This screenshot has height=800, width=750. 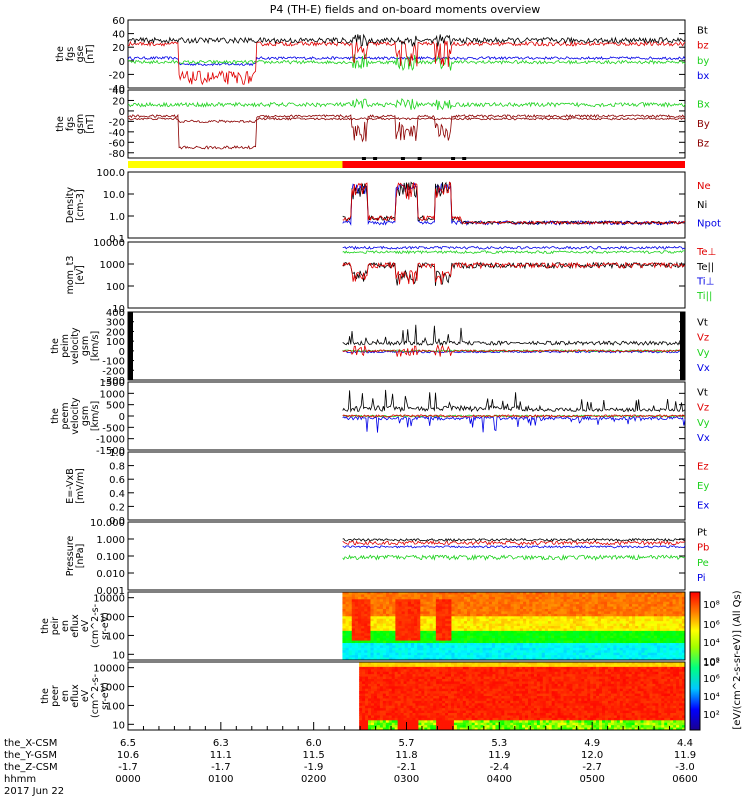 What do you see at coordinates (682, 346) in the screenshot?
I see `edge-fill` at bounding box center [682, 346].